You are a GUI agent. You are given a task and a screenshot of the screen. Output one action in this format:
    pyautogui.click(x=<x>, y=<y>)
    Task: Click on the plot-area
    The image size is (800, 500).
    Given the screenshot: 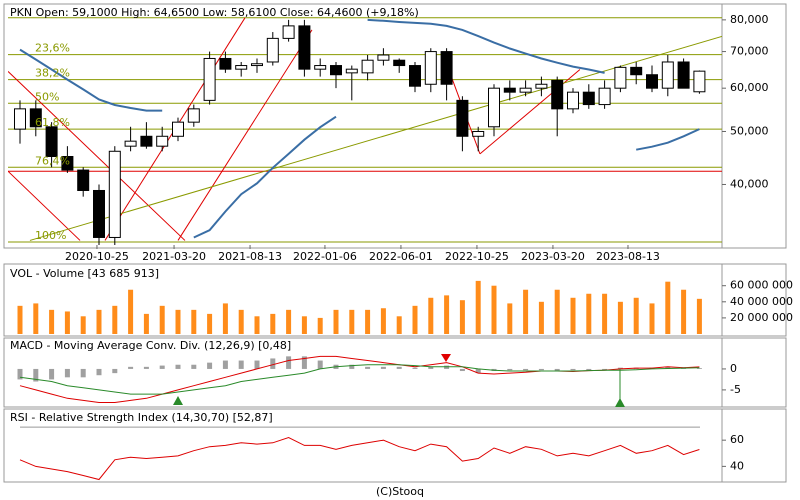 What is the action you would take?
    pyautogui.click(x=359, y=307)
    